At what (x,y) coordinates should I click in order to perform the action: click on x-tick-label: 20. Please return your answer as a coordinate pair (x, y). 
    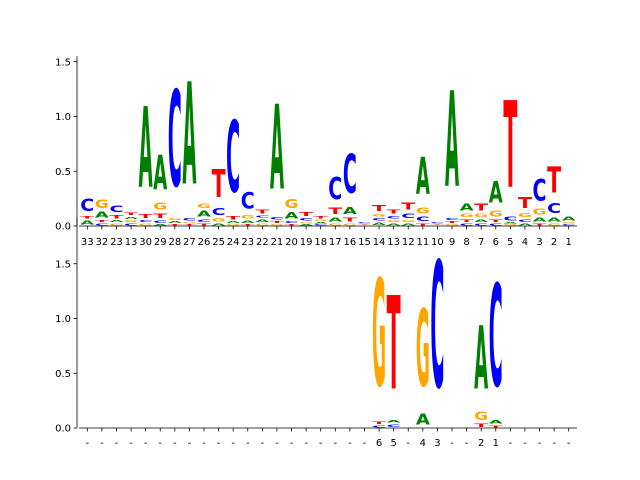
    Looking at the image, I should click on (291, 242).